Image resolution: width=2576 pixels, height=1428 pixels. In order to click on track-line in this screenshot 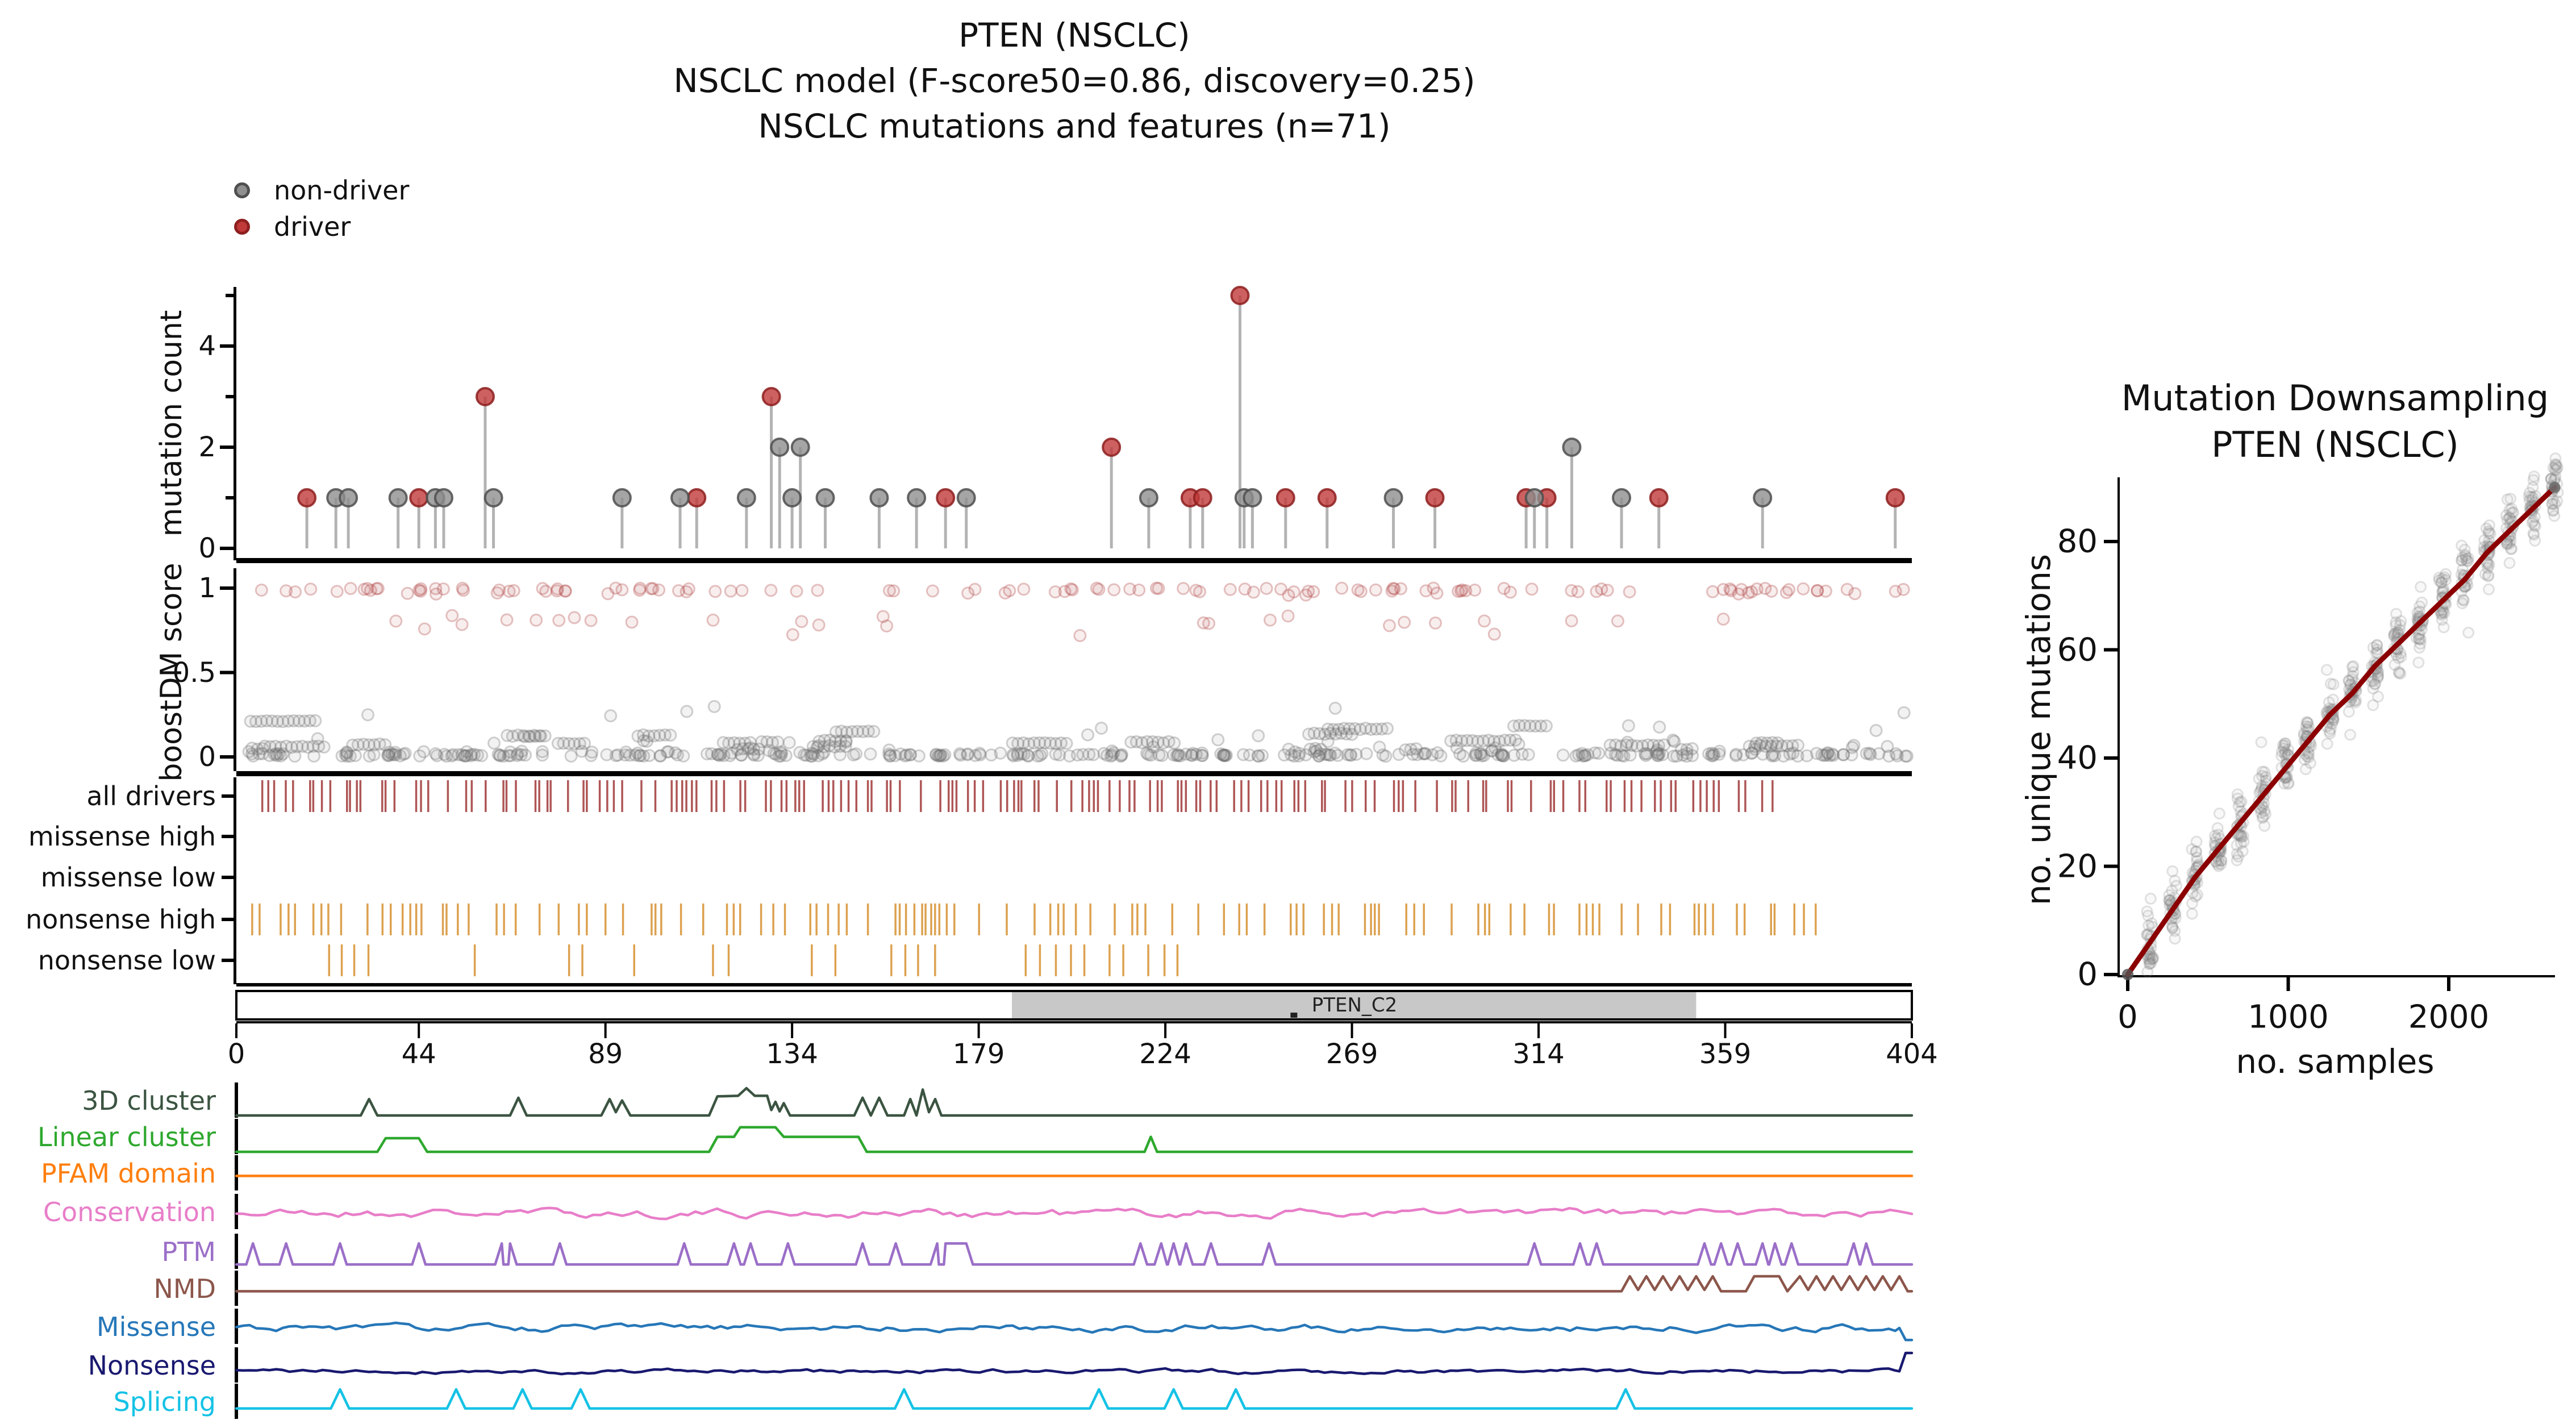, I will do `click(1074, 1399)`.